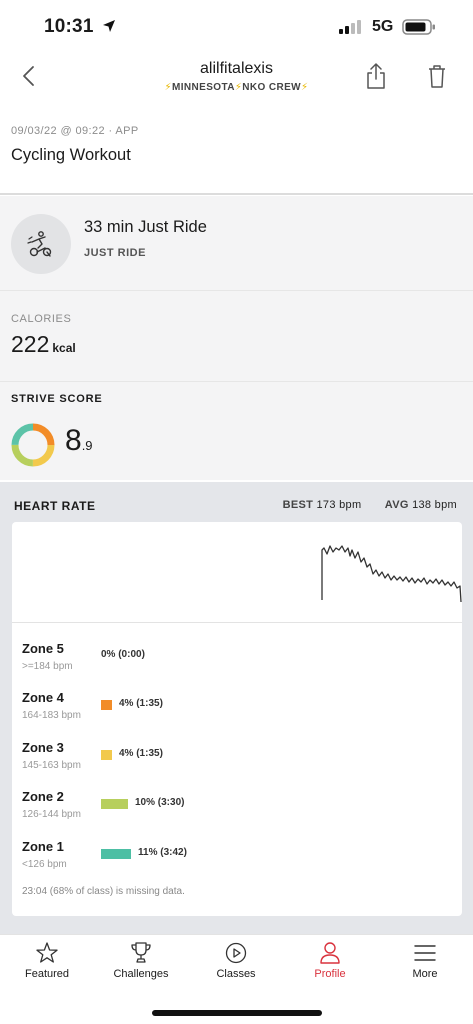 This screenshot has height=1024, width=473. I want to click on nav-item-featured: Featured, so click(47, 963).